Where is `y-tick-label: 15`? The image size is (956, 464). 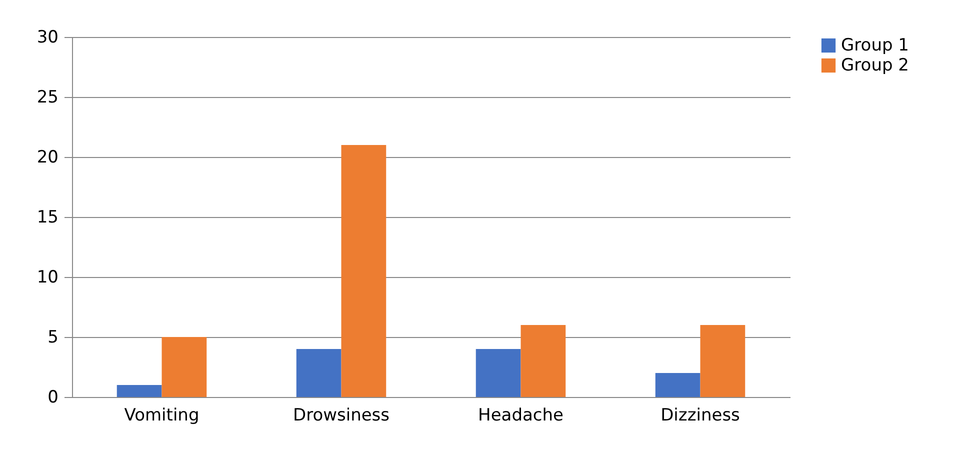
y-tick-label: 15 is located at coordinates (47, 218).